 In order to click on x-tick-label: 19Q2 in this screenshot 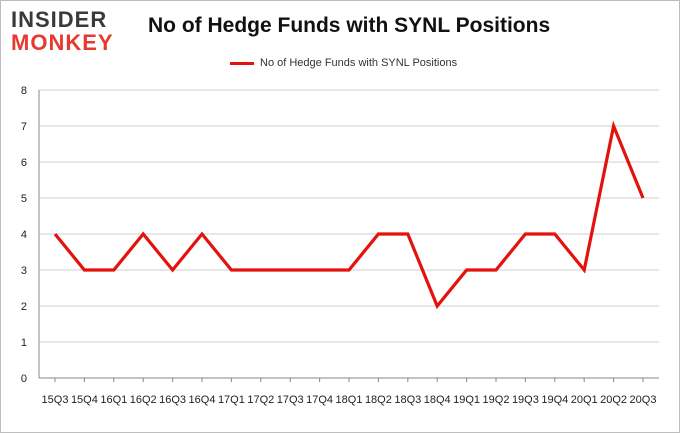, I will do `click(496, 400)`.